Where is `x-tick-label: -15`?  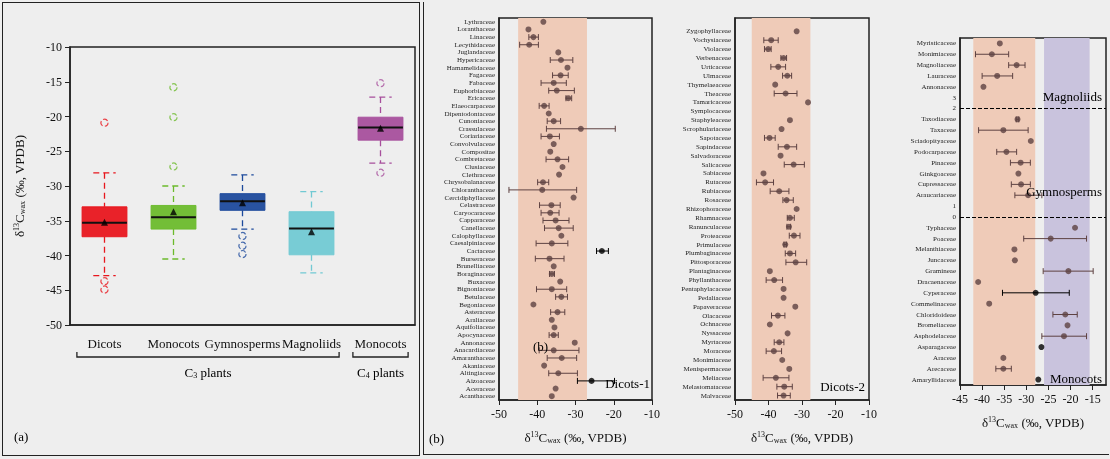 x-tick-label: -15 is located at coordinates (1092, 399).